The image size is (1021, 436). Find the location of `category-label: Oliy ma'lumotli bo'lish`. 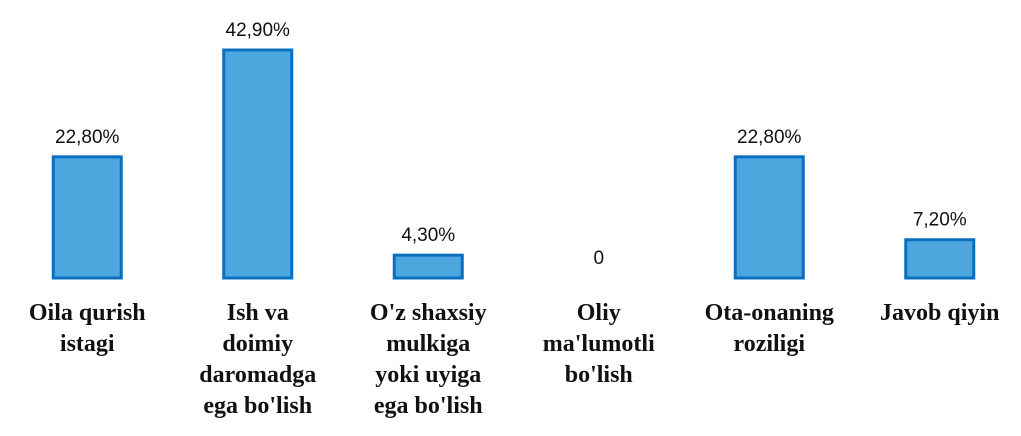

category-label: Oliy ma'lumotli bo'lish is located at coordinates (598, 344).